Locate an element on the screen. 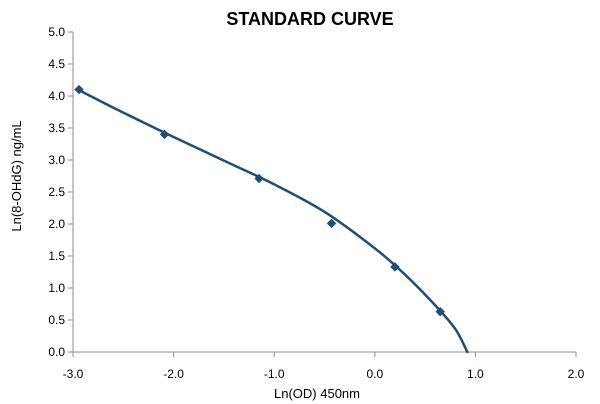  x-axis-ticks: -3.0 -2.0 -1.0 0.0 1.0 2.0 is located at coordinates (324, 366).